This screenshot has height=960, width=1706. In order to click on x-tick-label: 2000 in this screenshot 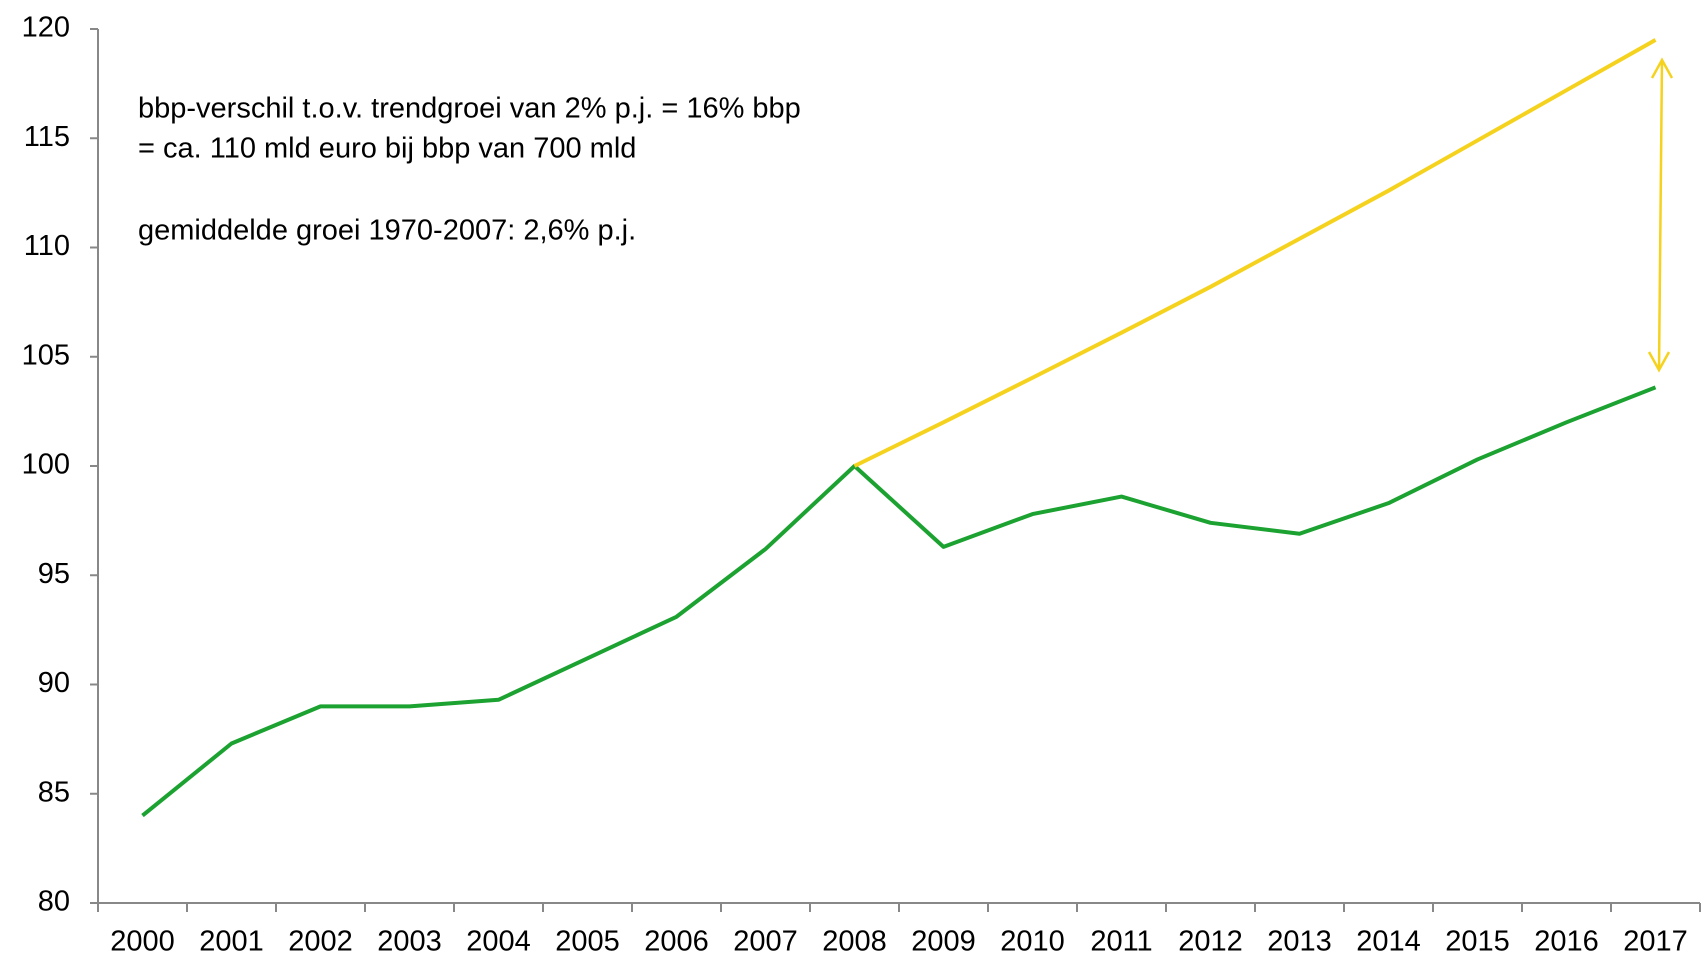, I will do `click(142, 942)`.